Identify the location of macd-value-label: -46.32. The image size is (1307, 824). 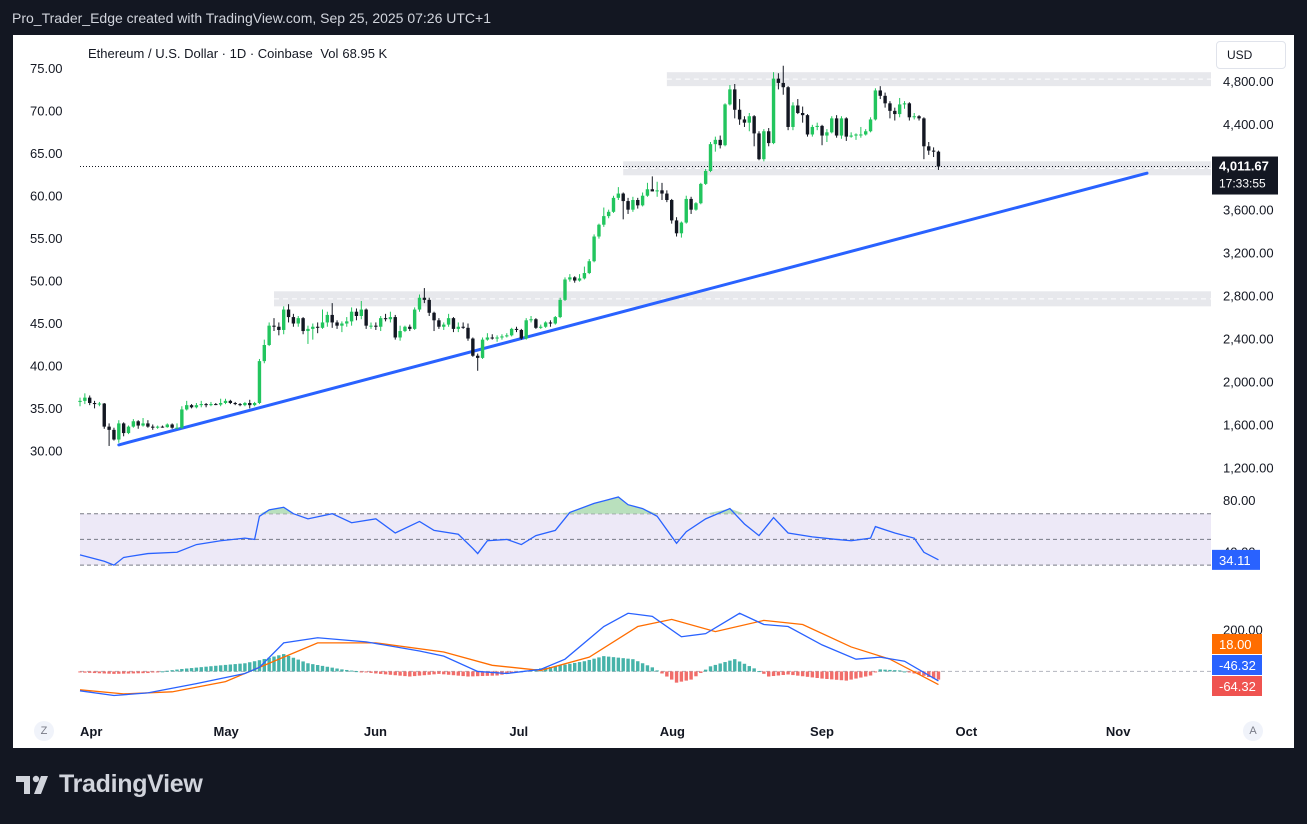
(1237, 665).